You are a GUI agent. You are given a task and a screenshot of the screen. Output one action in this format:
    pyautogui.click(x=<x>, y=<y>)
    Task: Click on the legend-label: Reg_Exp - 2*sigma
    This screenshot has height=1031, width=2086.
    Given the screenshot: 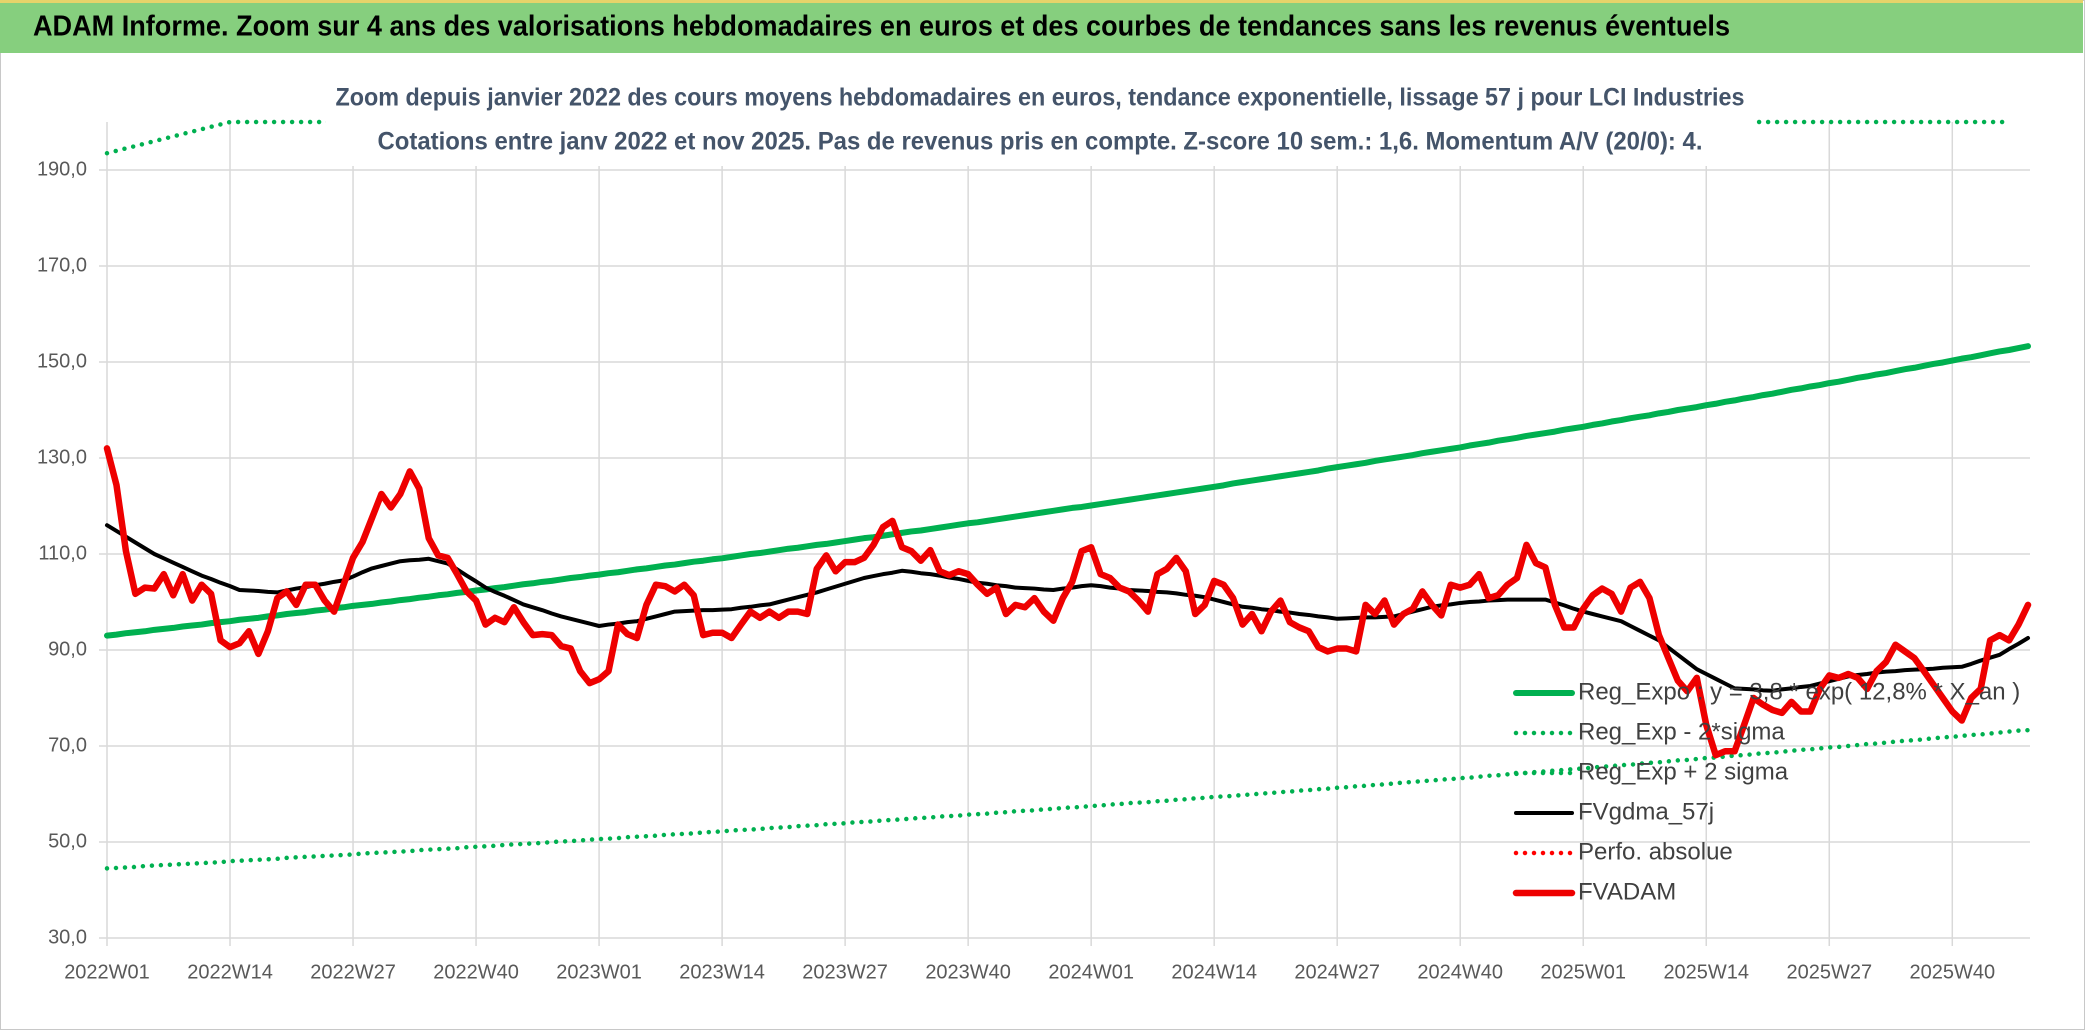 What is the action you would take?
    pyautogui.click(x=1681, y=731)
    